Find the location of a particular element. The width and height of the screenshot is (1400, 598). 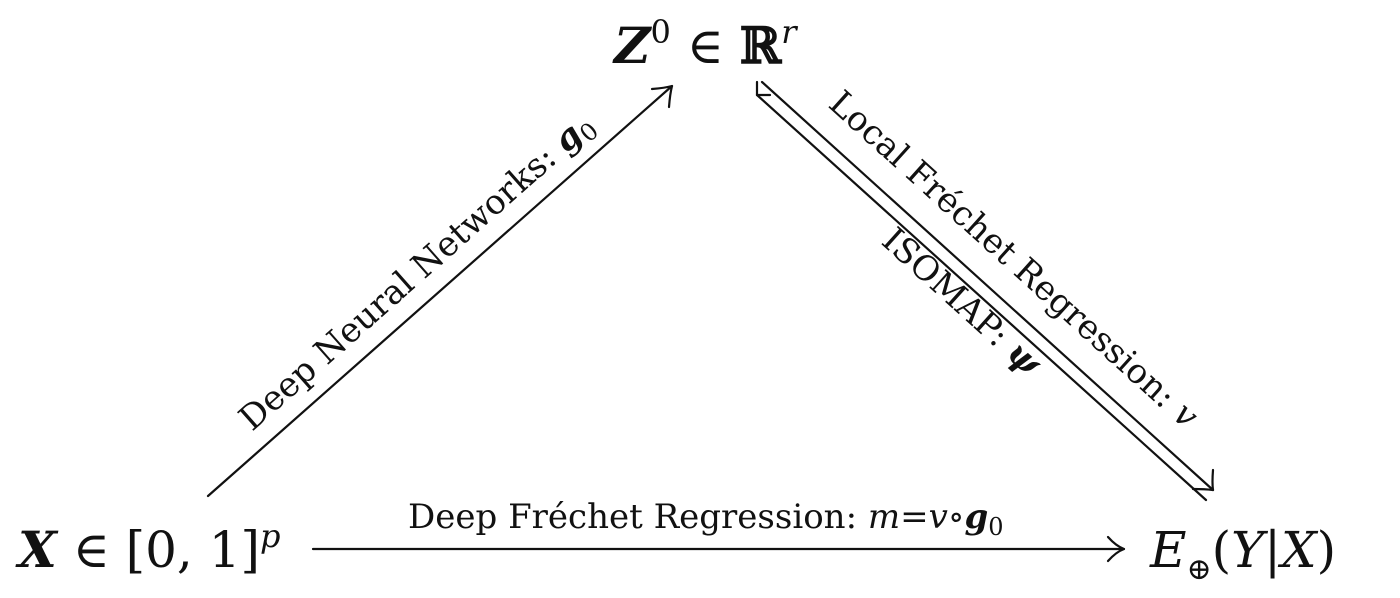

node-input-space: X ∈ [0, 1]p is located at coordinates (148, 548).